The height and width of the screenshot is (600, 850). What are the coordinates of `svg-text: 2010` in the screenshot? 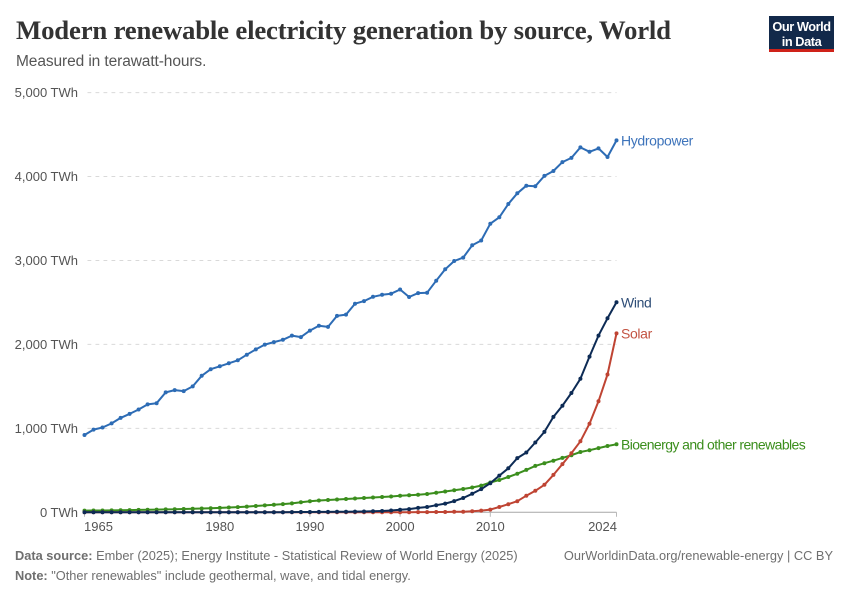 It's located at (490, 526).